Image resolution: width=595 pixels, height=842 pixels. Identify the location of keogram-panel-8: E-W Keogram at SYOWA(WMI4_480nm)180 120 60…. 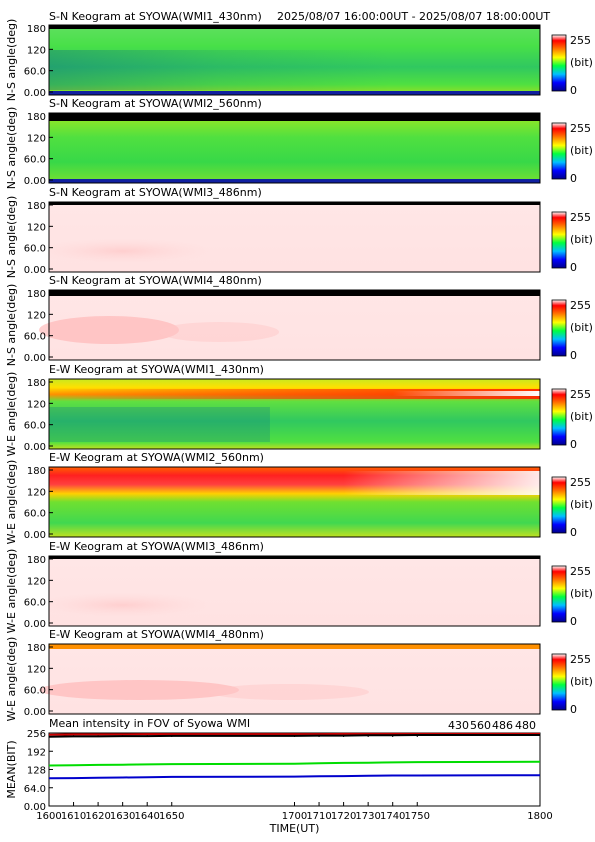
(299, 674).